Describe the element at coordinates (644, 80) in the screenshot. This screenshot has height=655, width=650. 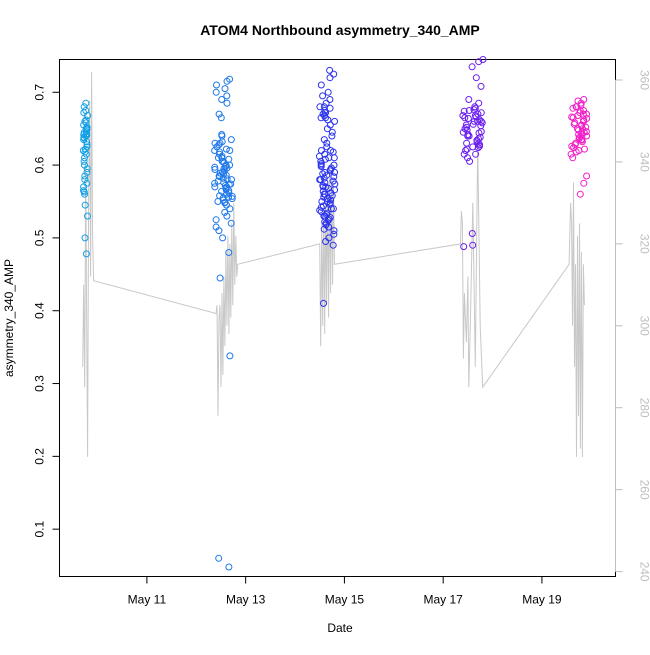
I see `y2-tick-label: 360` at that location.